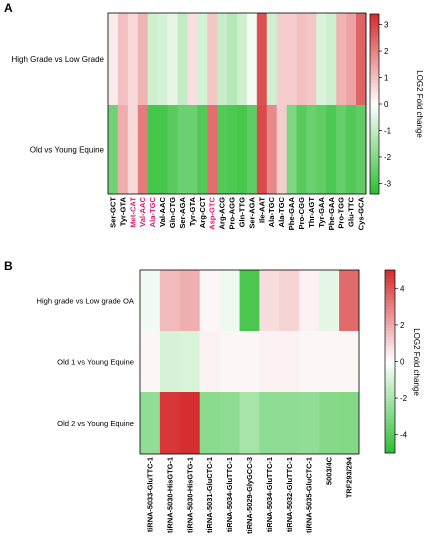 This screenshot has height=550, width=443. Describe the element at coordinates (112, 212) in the screenshot. I see `column-label: Ser-GCT` at that location.